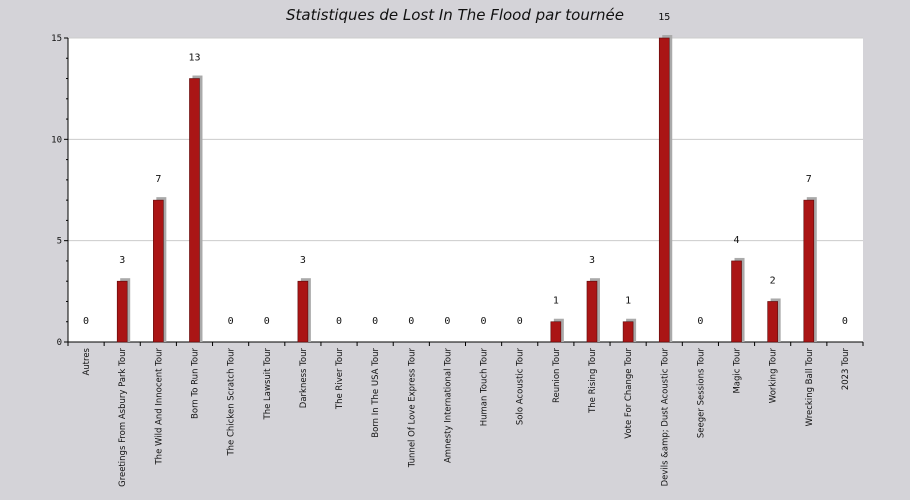  I want to click on x-tick-label: Wrecking Ball Tour, so click(810, 387).